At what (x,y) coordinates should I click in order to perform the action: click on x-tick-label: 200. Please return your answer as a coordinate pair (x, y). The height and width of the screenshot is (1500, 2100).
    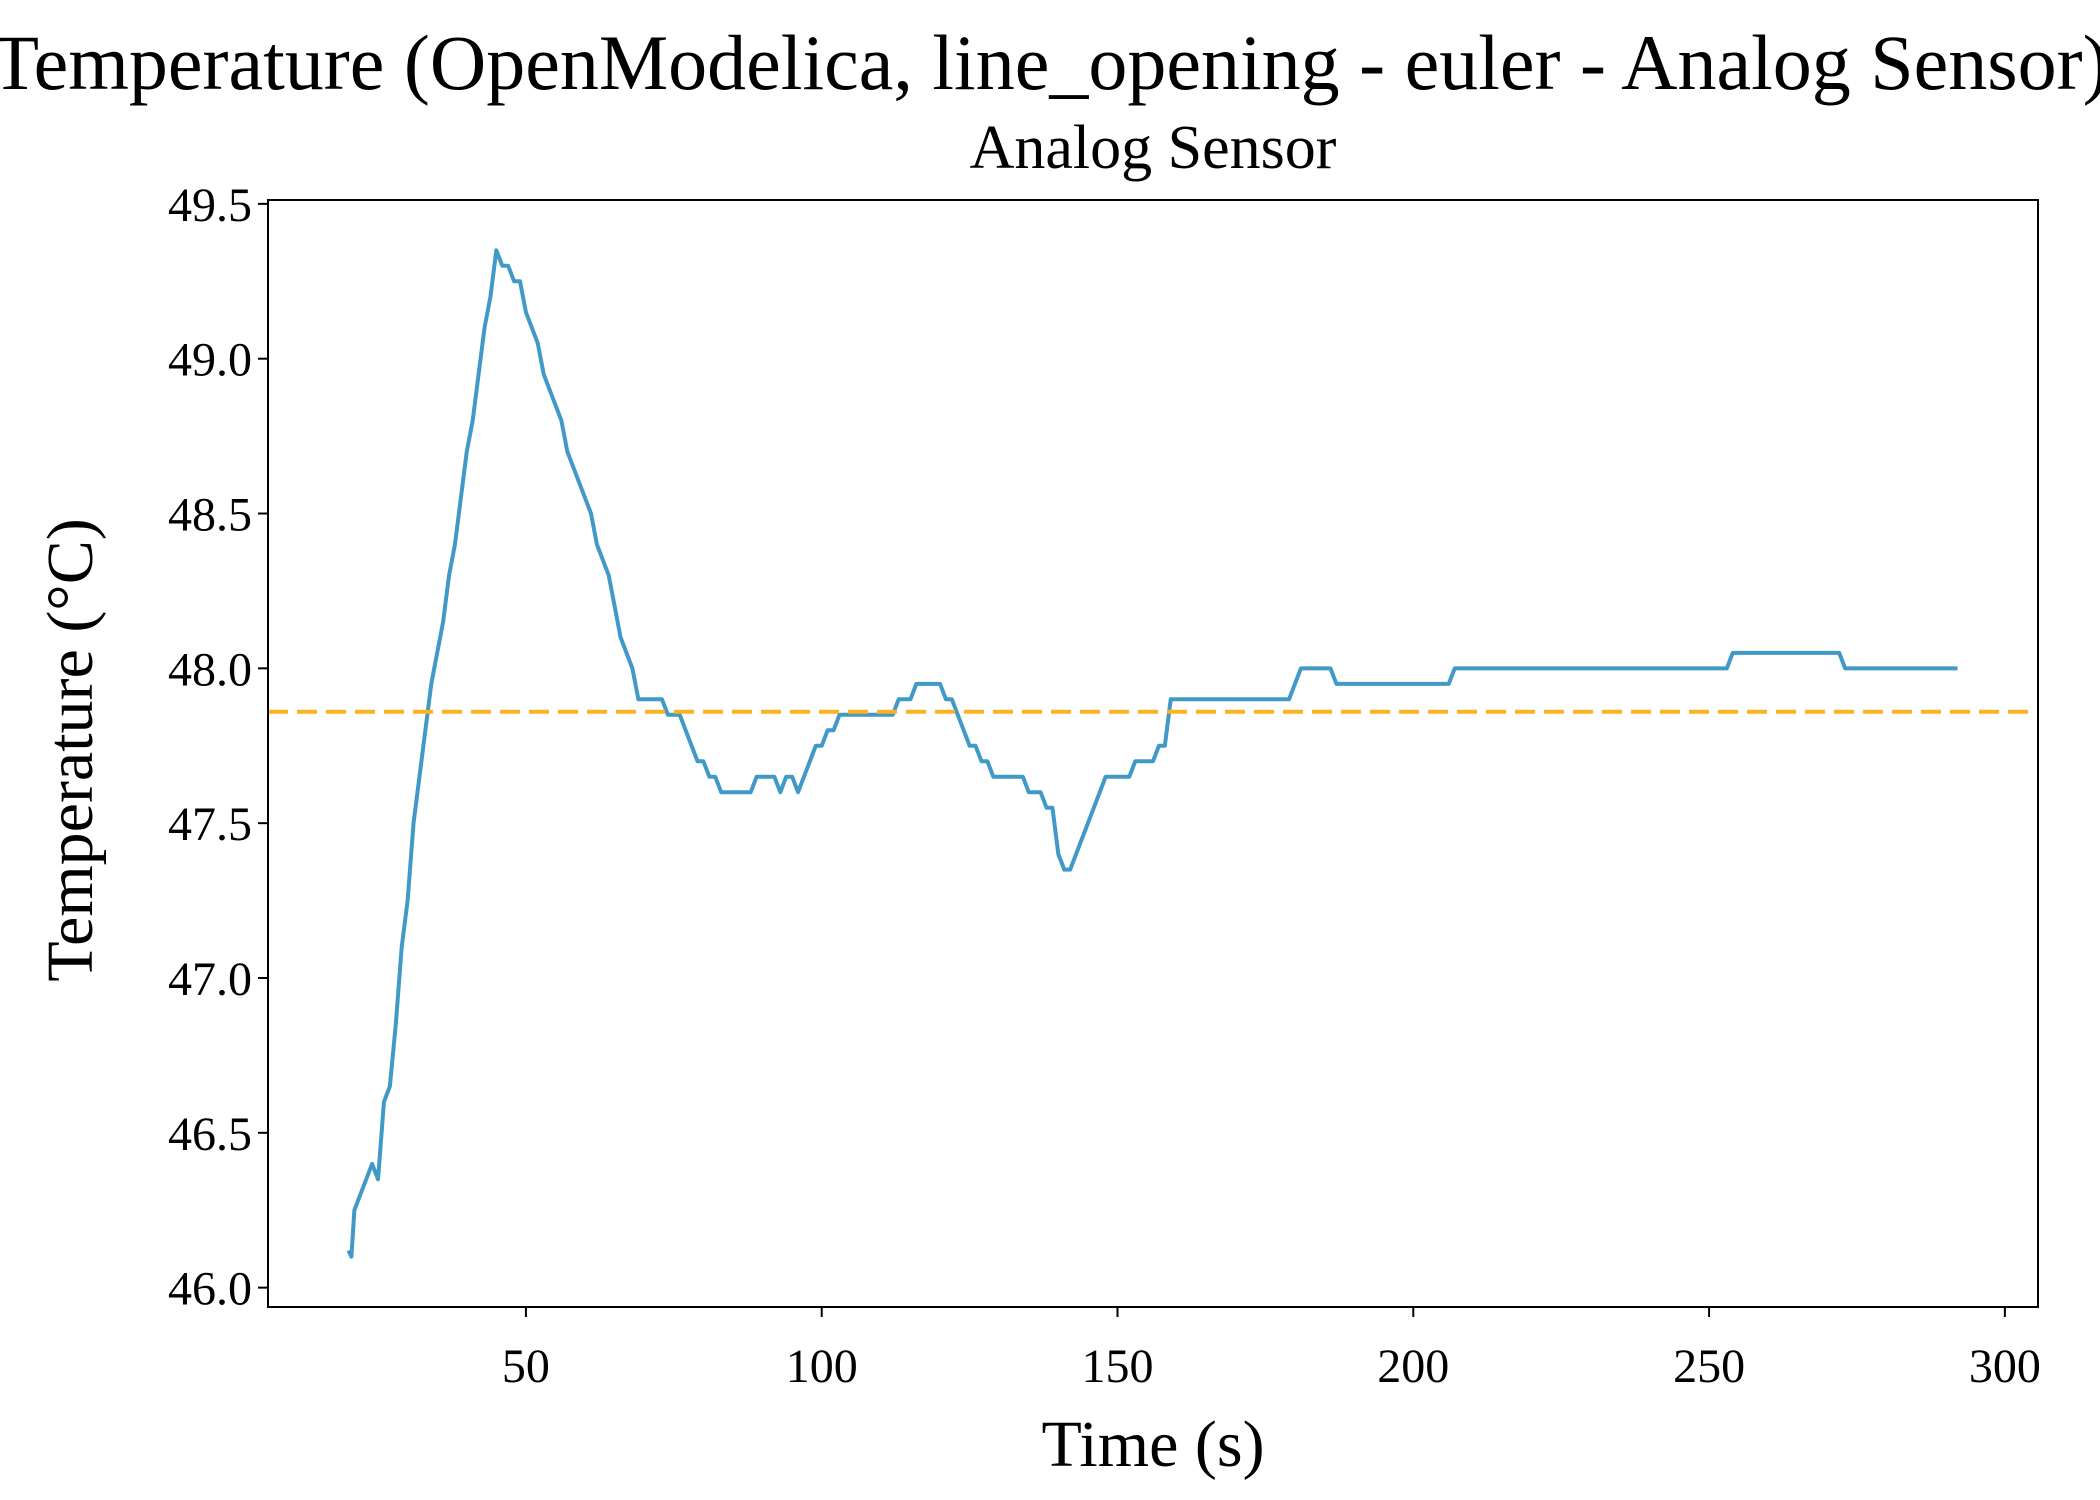
    Looking at the image, I should click on (1413, 1366).